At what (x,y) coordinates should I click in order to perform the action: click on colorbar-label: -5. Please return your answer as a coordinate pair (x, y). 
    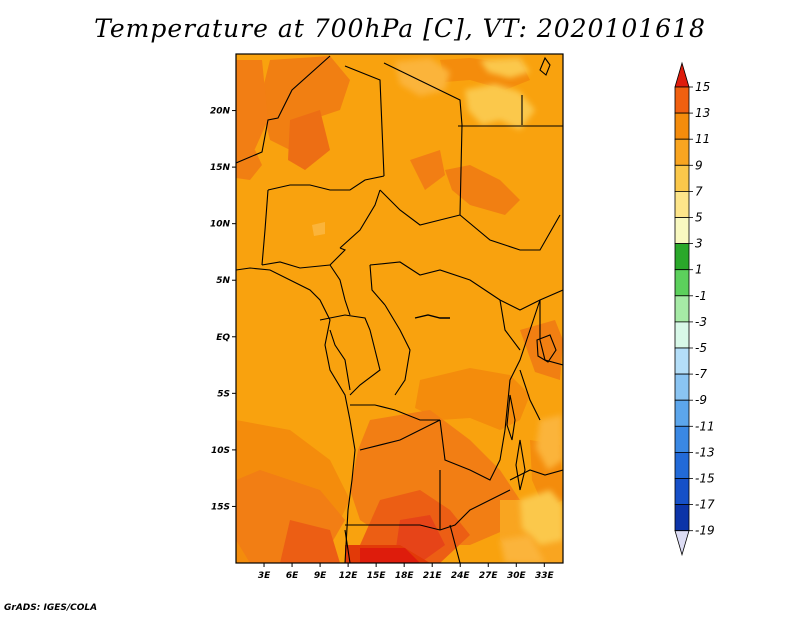
    Looking at the image, I should click on (701, 348).